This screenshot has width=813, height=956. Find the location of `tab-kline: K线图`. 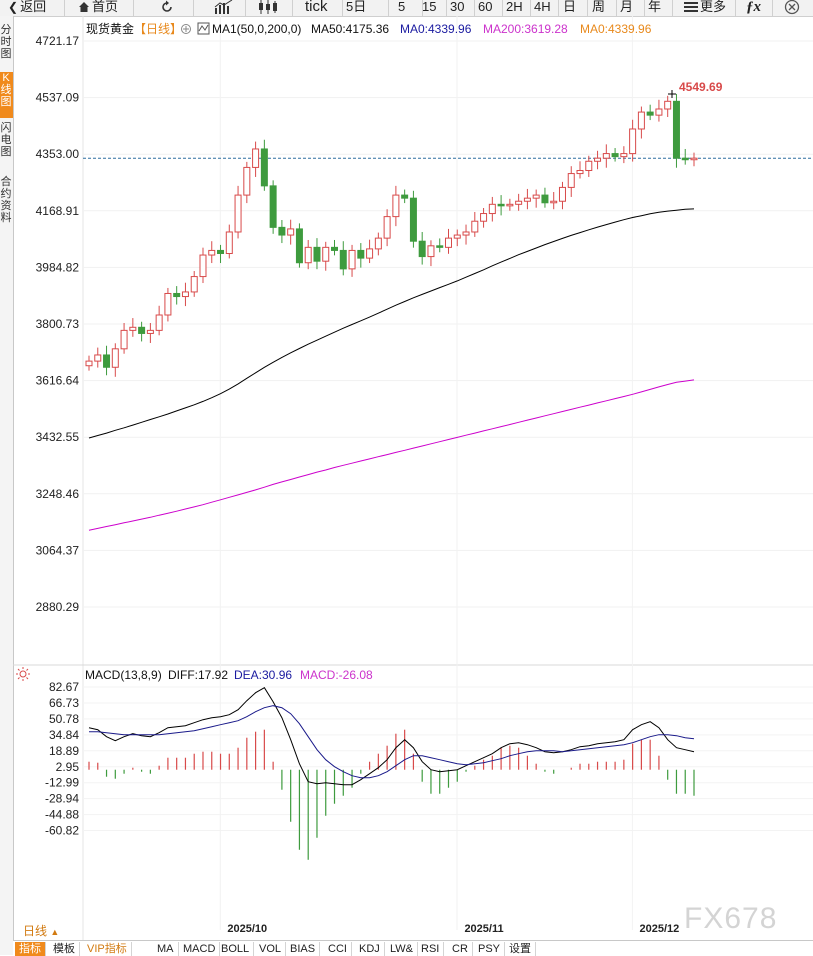

tab-kline: K线图 is located at coordinates (6, 95).